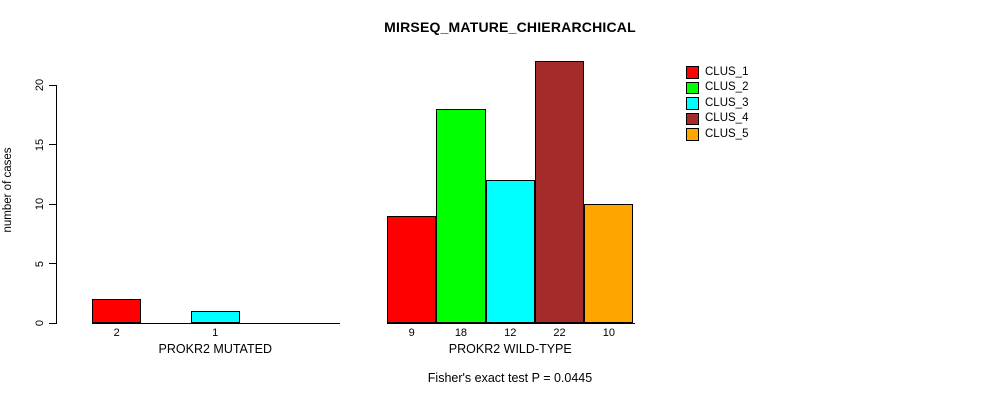 This screenshot has height=400, width=990. What do you see at coordinates (510, 333) in the screenshot?
I see `bar-value-label: 12` at bounding box center [510, 333].